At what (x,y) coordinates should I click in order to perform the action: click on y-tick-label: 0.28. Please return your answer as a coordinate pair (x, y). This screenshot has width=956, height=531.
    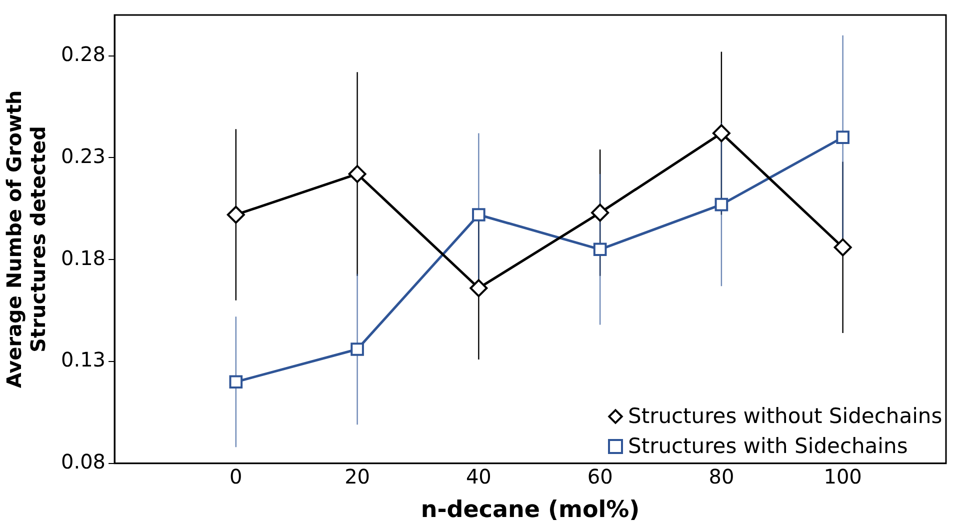
    Looking at the image, I should click on (83, 54).